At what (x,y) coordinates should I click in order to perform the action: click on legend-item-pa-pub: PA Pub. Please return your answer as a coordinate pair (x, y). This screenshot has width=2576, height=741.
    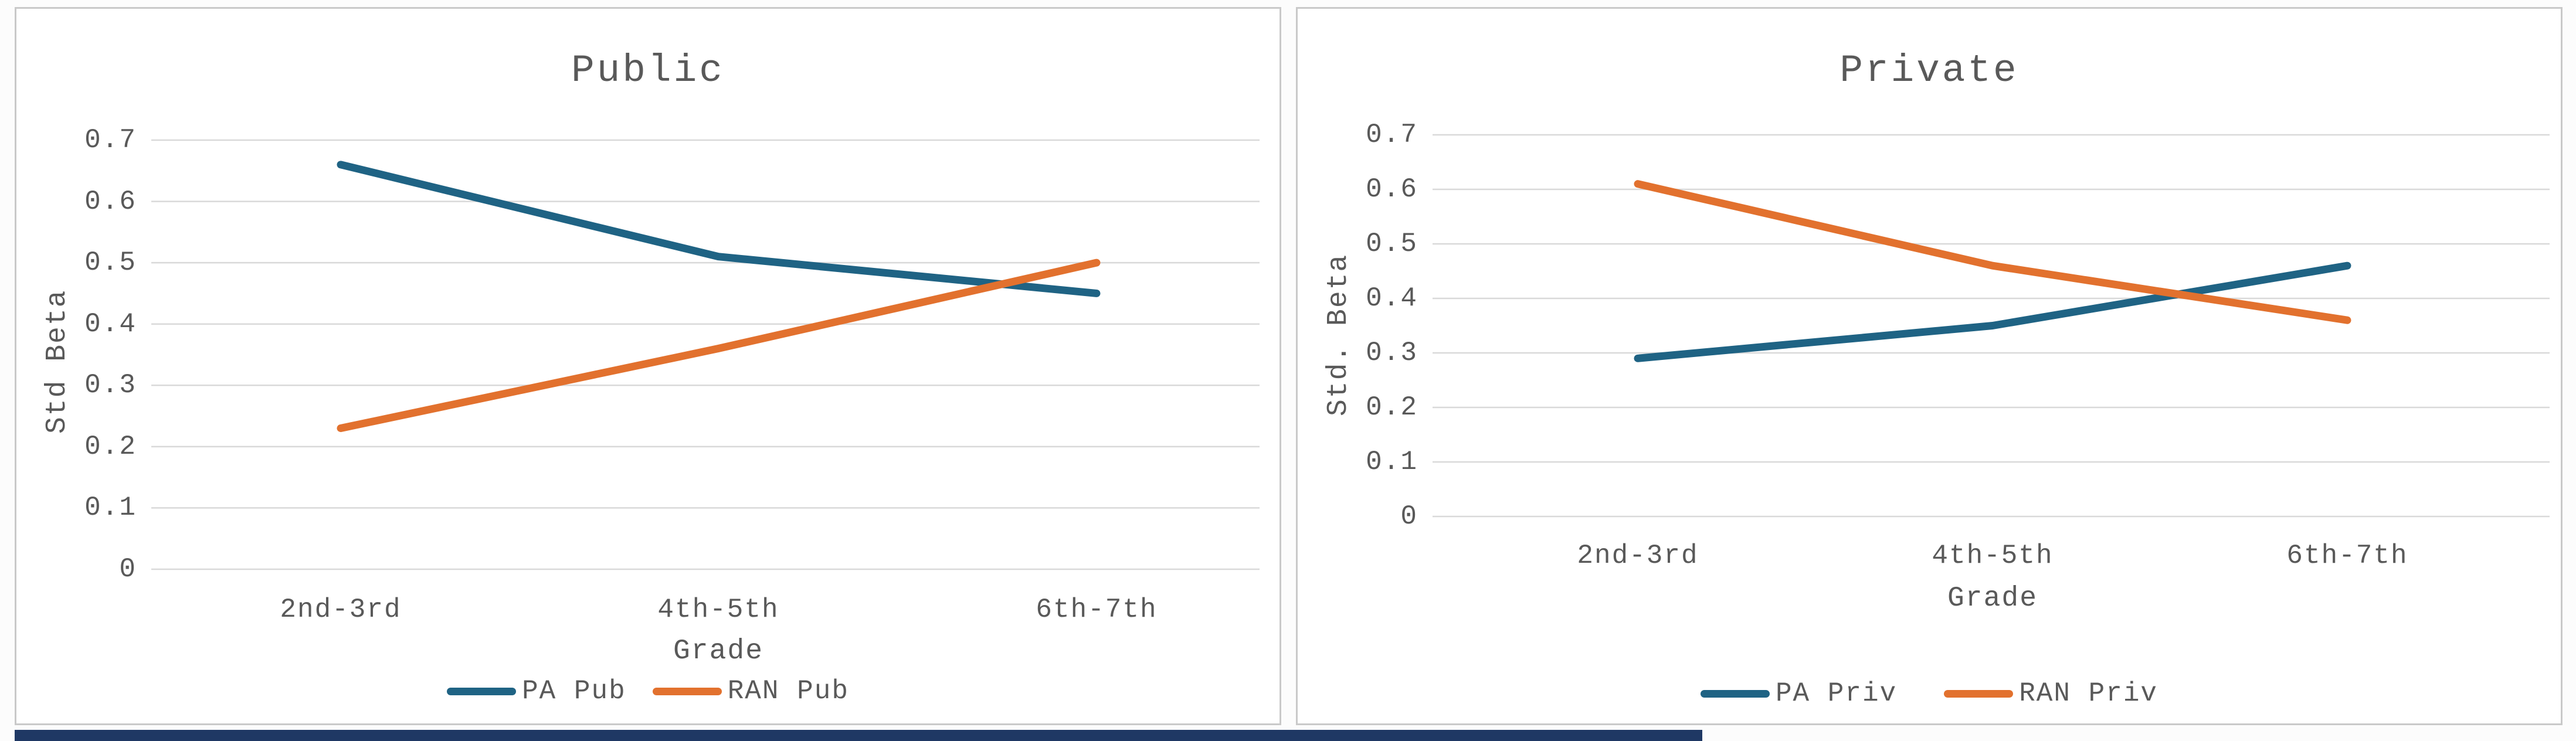
    Looking at the image, I should click on (536, 691).